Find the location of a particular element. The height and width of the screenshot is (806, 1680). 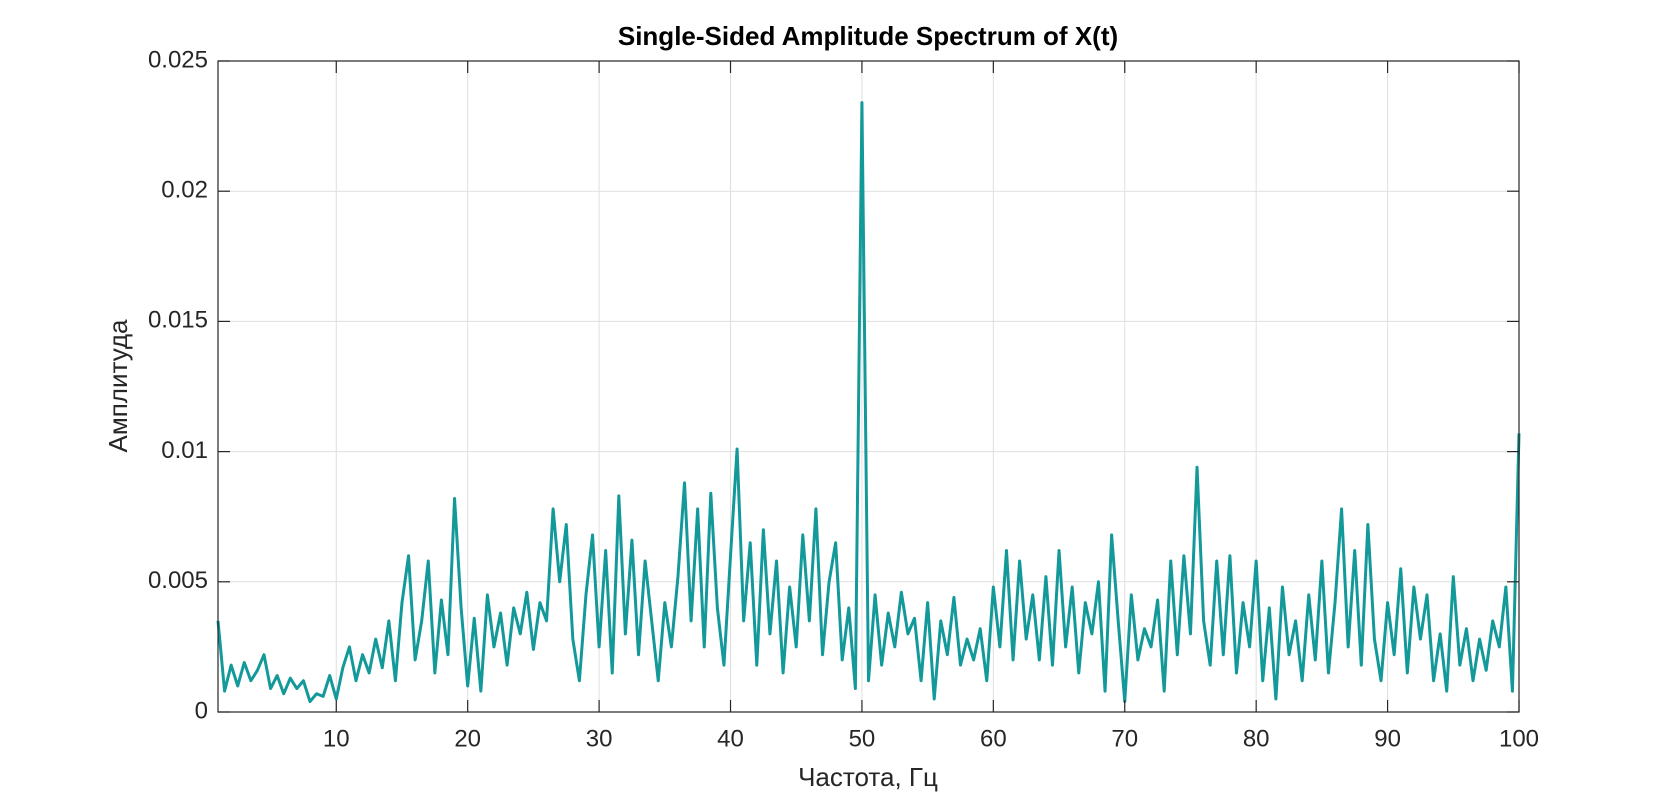

y-tick-label: 0.01 is located at coordinates (184, 450).